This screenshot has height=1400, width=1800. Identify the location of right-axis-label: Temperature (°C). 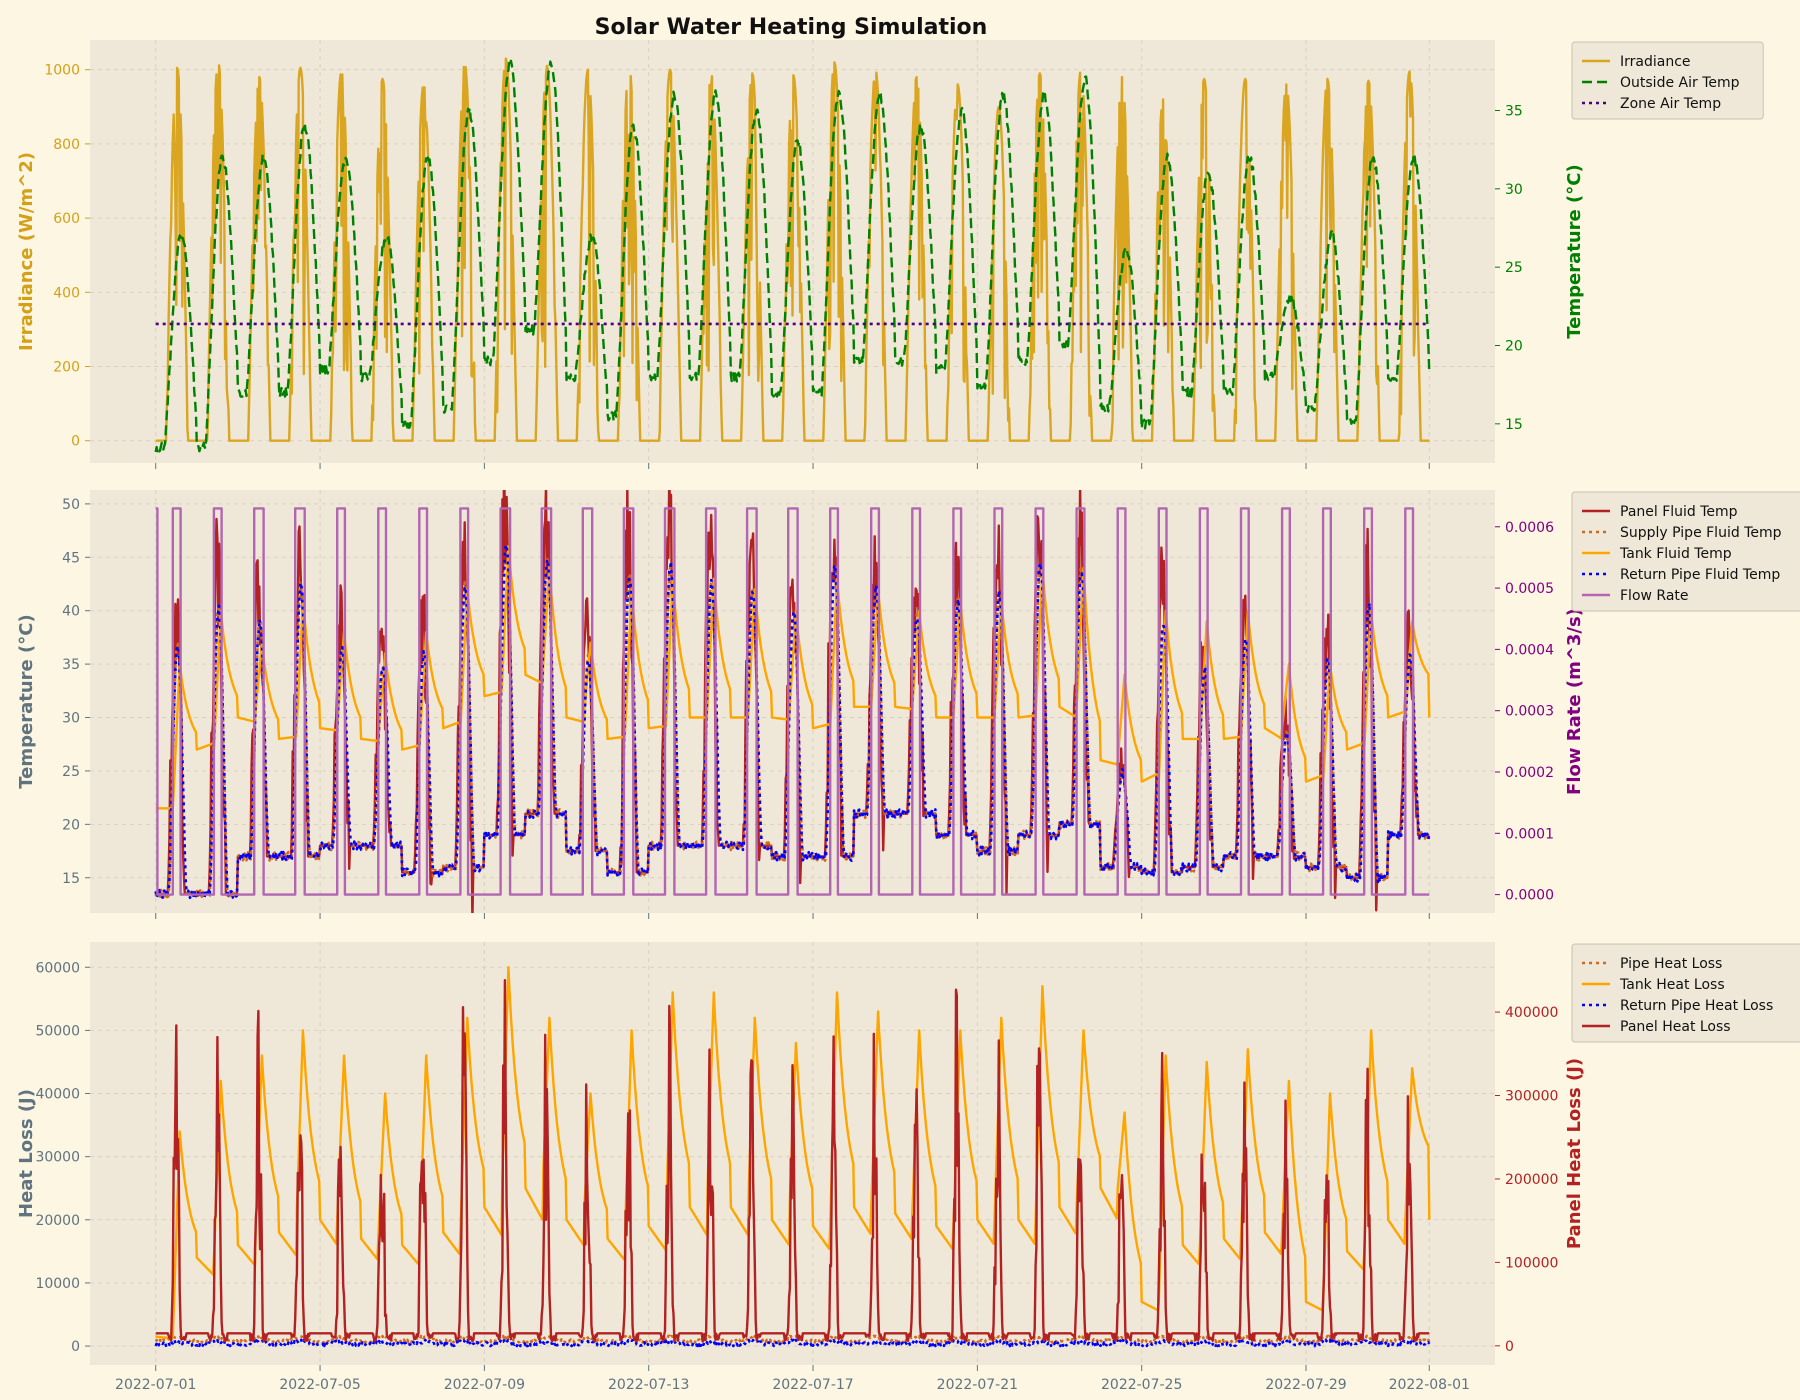
(1574, 251).